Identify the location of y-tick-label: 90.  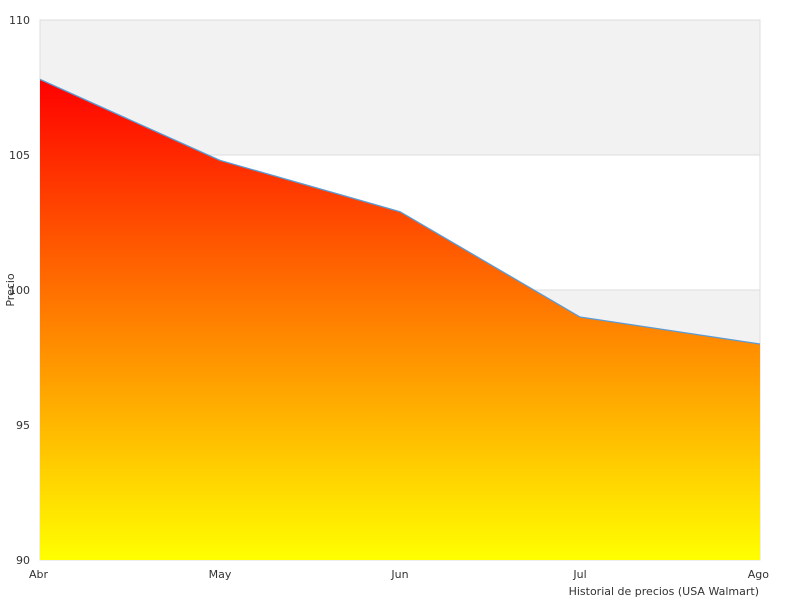
(23, 560).